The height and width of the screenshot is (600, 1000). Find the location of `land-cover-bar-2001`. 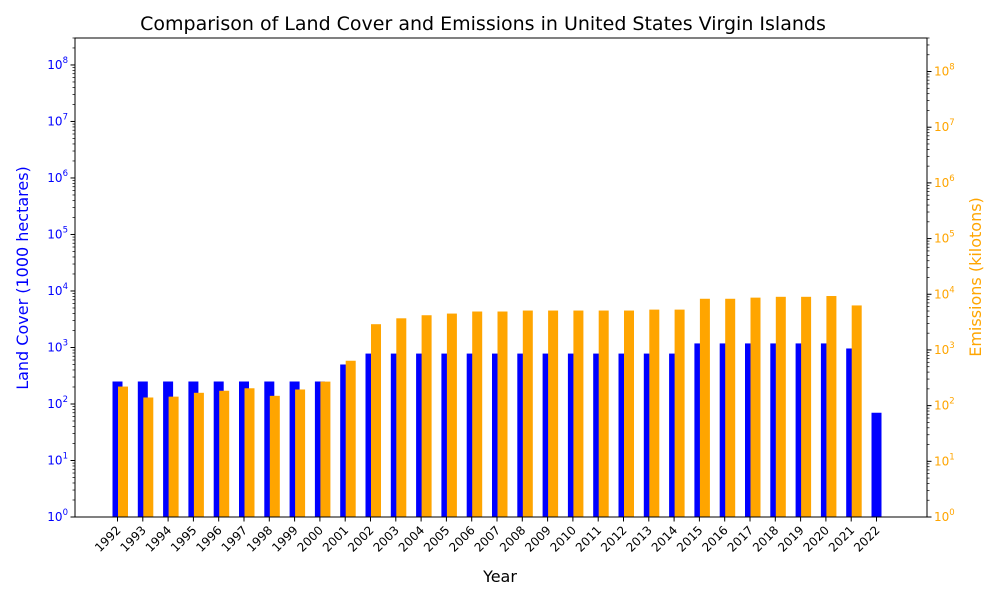

land-cover-bar-2001 is located at coordinates (345, 440).